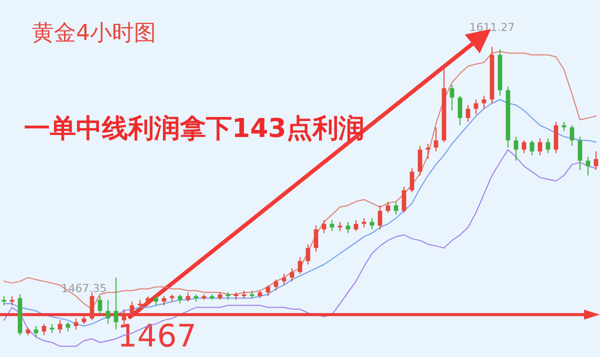  What do you see at coordinates (492, 27) in the screenshot?
I see `annotation: 1611.27` at bounding box center [492, 27].